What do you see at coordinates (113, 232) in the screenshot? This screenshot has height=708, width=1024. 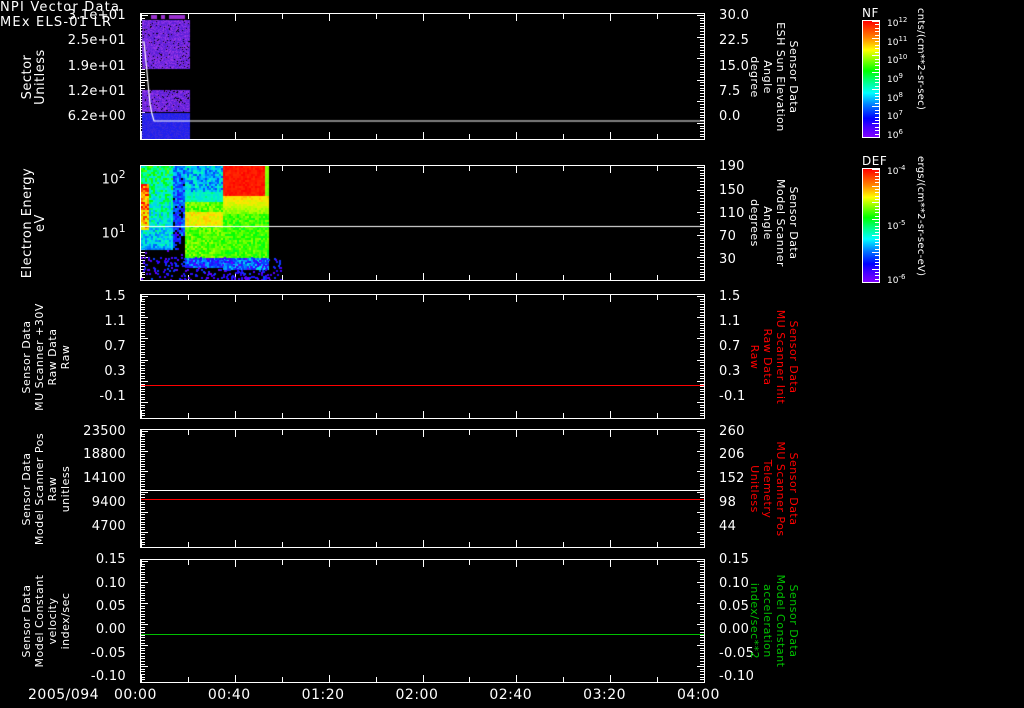 I see `left-tick-label: 101` at bounding box center [113, 232].